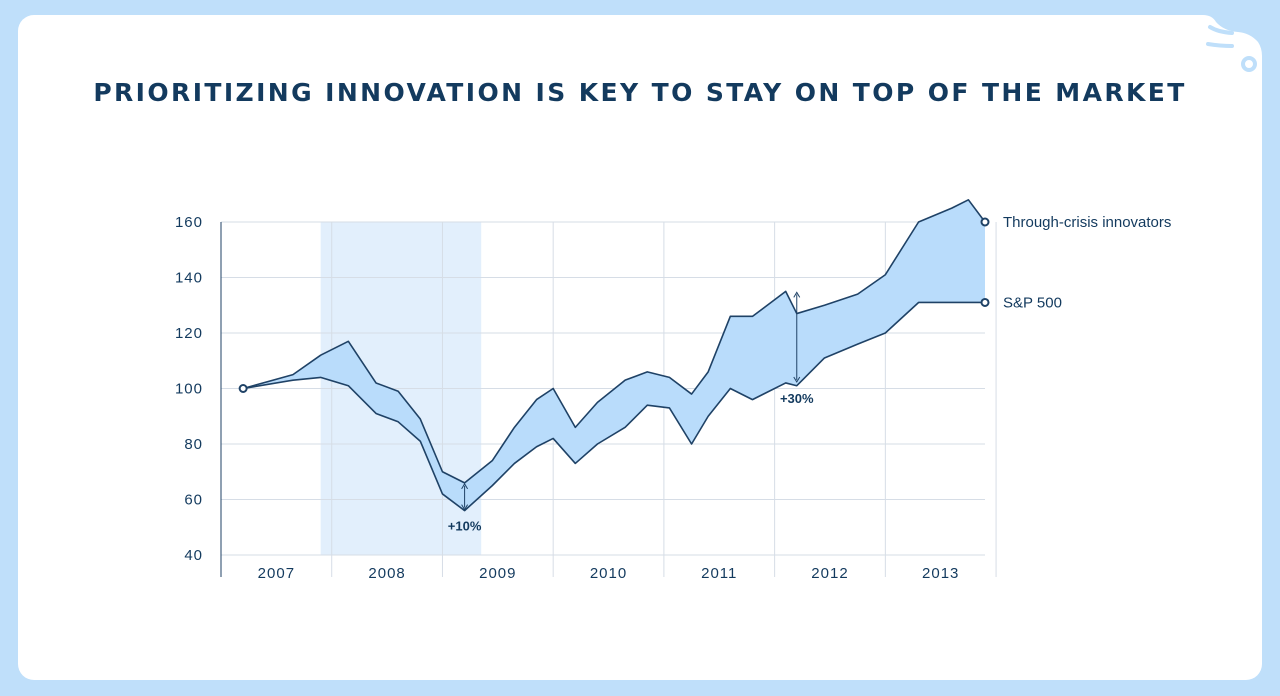 The height and width of the screenshot is (696, 1280). Describe the element at coordinates (386, 573) in the screenshot. I see `x-tick-label: 2008` at that location.